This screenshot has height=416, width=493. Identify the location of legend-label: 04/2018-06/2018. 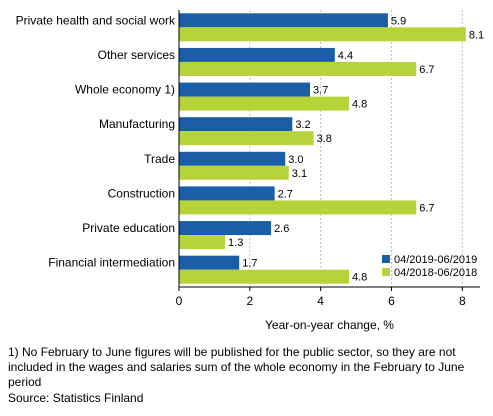
(435, 273).